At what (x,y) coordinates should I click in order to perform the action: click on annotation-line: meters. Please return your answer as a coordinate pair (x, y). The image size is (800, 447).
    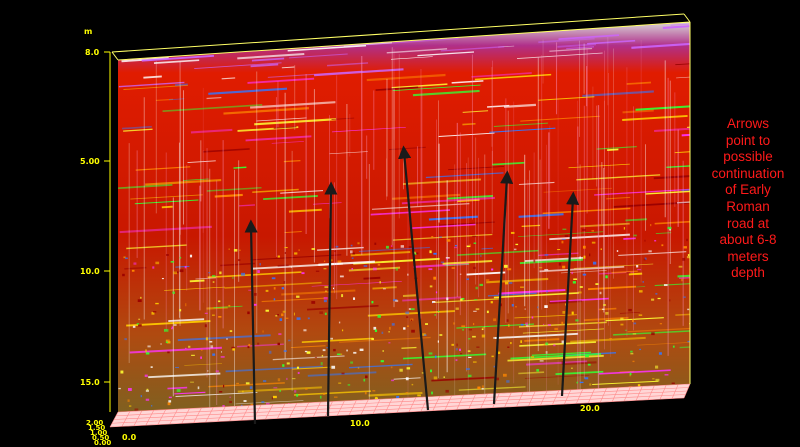
    Looking at the image, I should click on (748, 256).